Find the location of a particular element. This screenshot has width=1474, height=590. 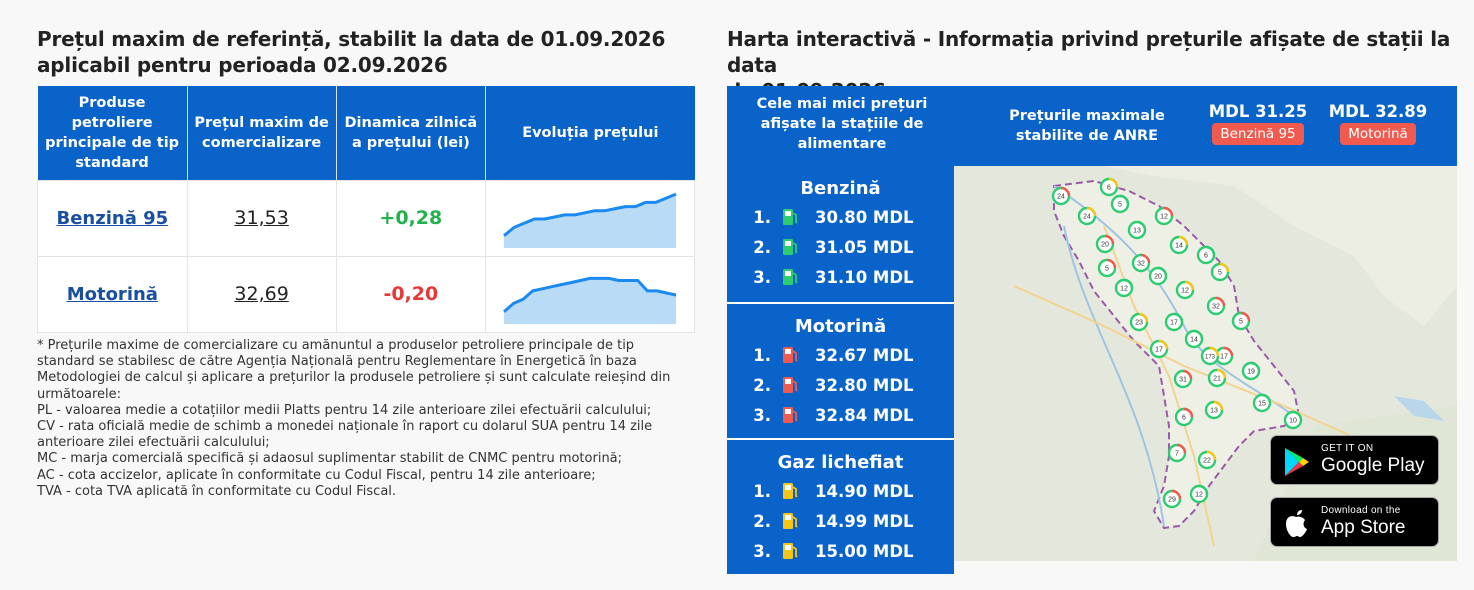

google-play-icon is located at coordinates (1297, 462).